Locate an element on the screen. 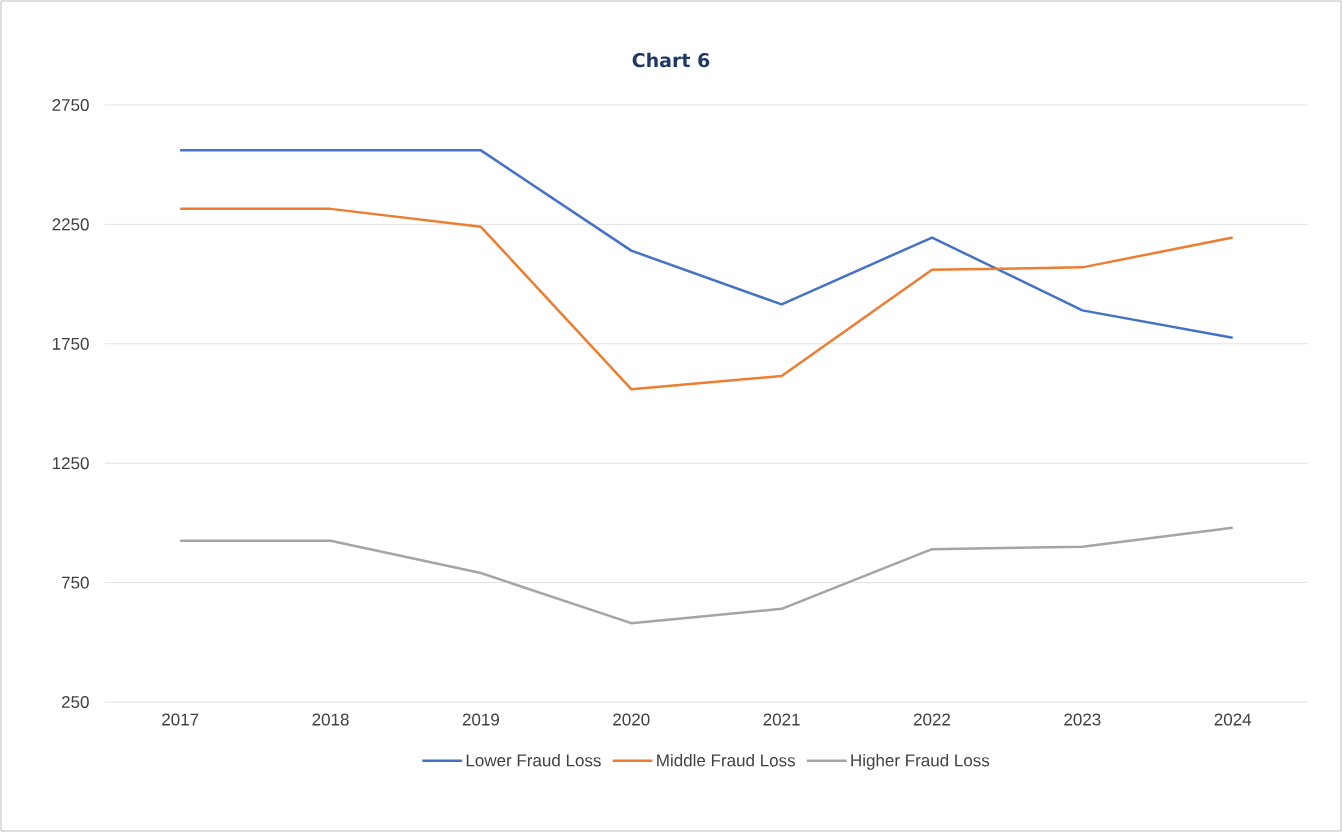 Image resolution: width=1342 pixels, height=832 pixels. x-tick-label: 2022 is located at coordinates (932, 719).